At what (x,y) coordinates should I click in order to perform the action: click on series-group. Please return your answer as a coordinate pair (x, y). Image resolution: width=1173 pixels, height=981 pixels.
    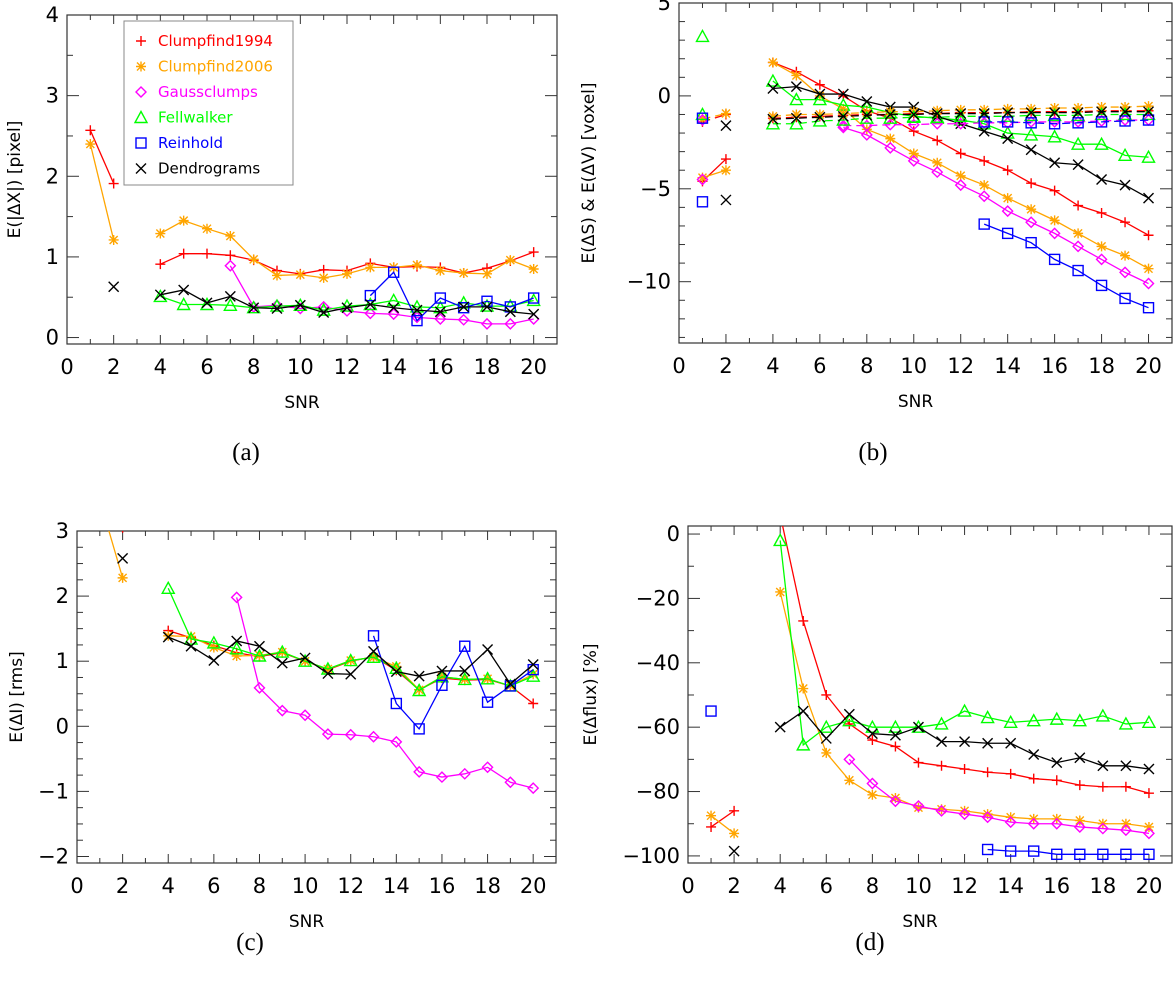
    Looking at the image, I should click on (931, 693).